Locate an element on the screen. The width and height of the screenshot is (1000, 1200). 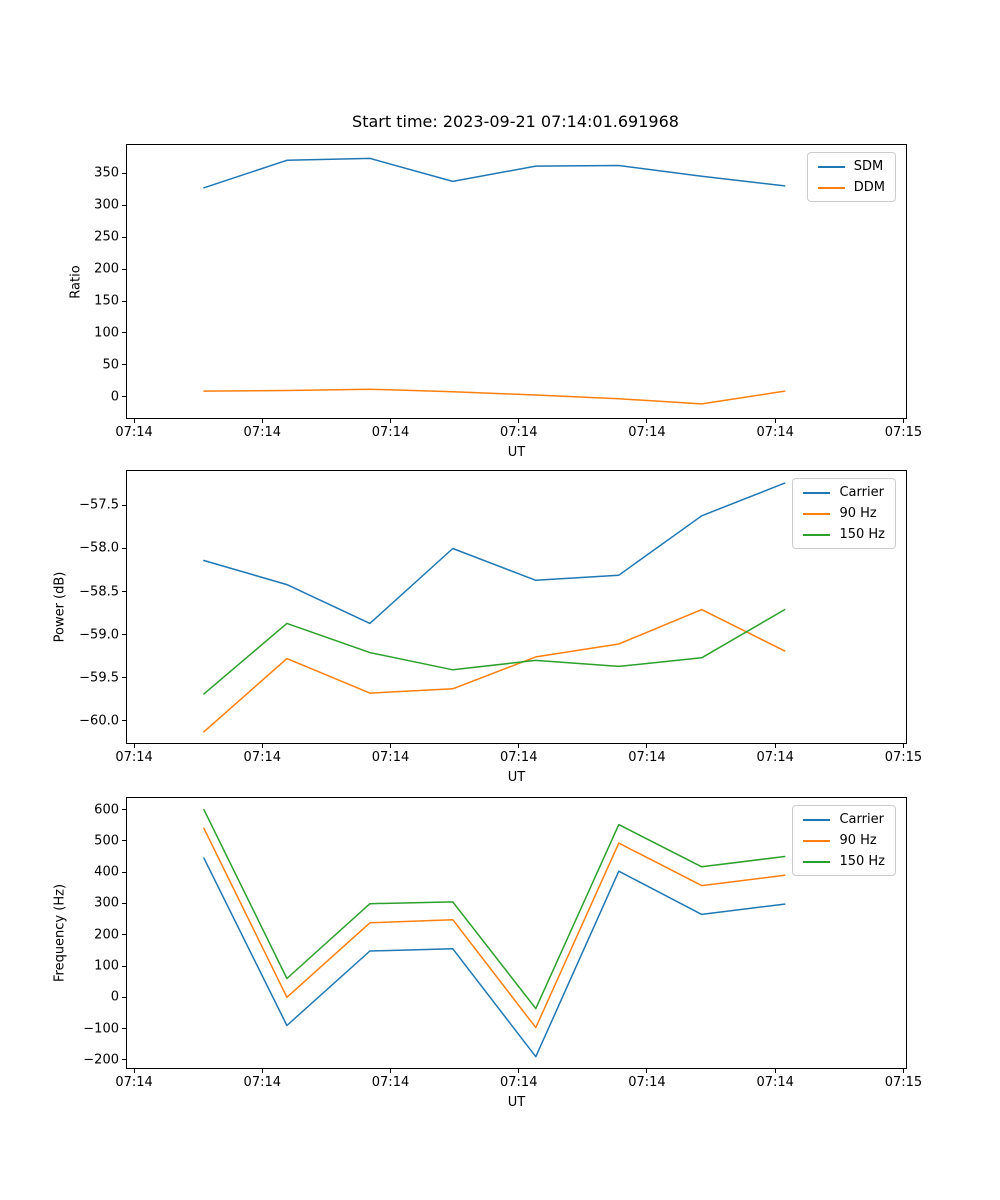
legend-item: 90 Hz is located at coordinates (844, 513).